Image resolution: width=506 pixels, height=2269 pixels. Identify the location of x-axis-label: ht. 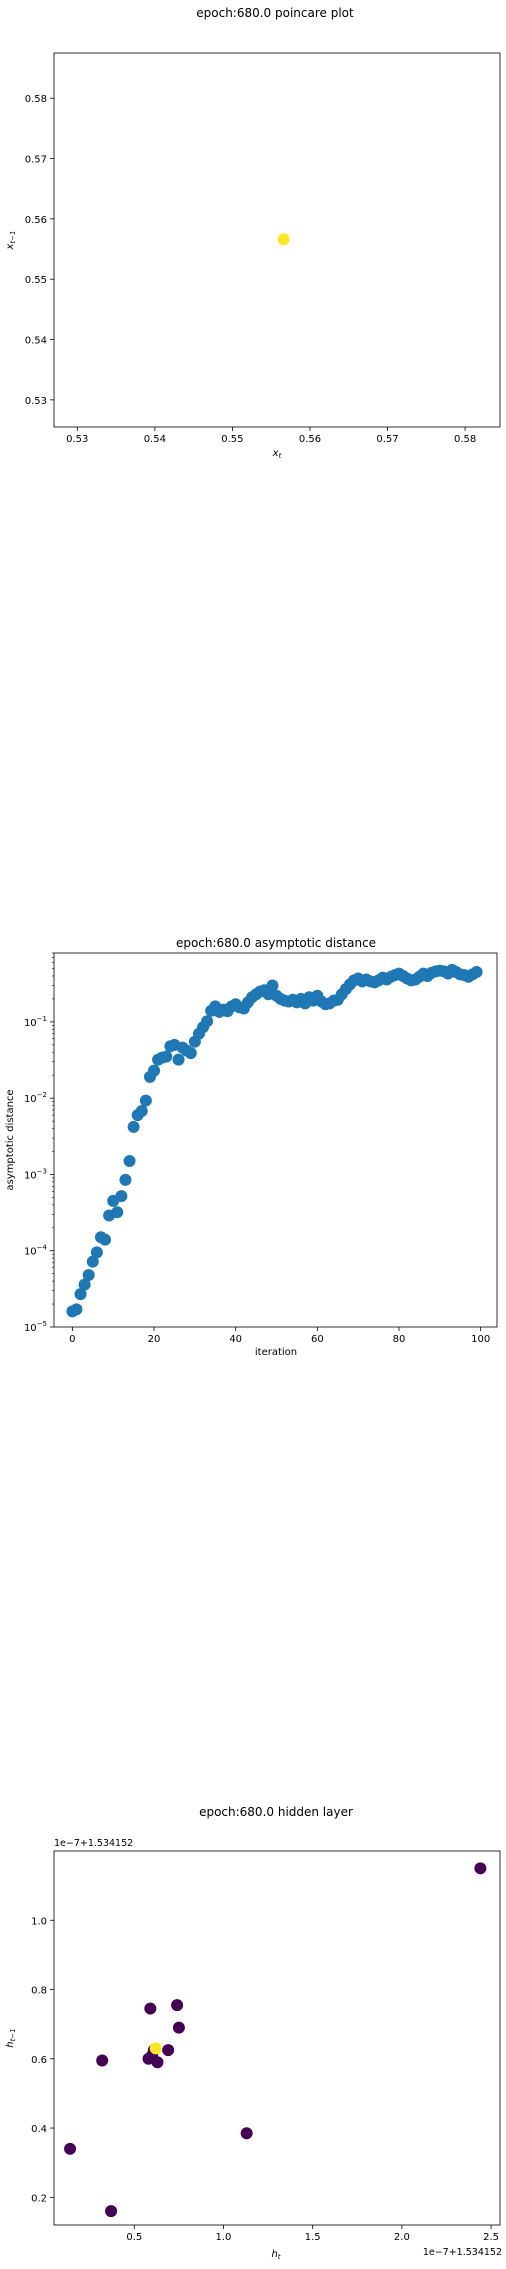
(275, 2255).